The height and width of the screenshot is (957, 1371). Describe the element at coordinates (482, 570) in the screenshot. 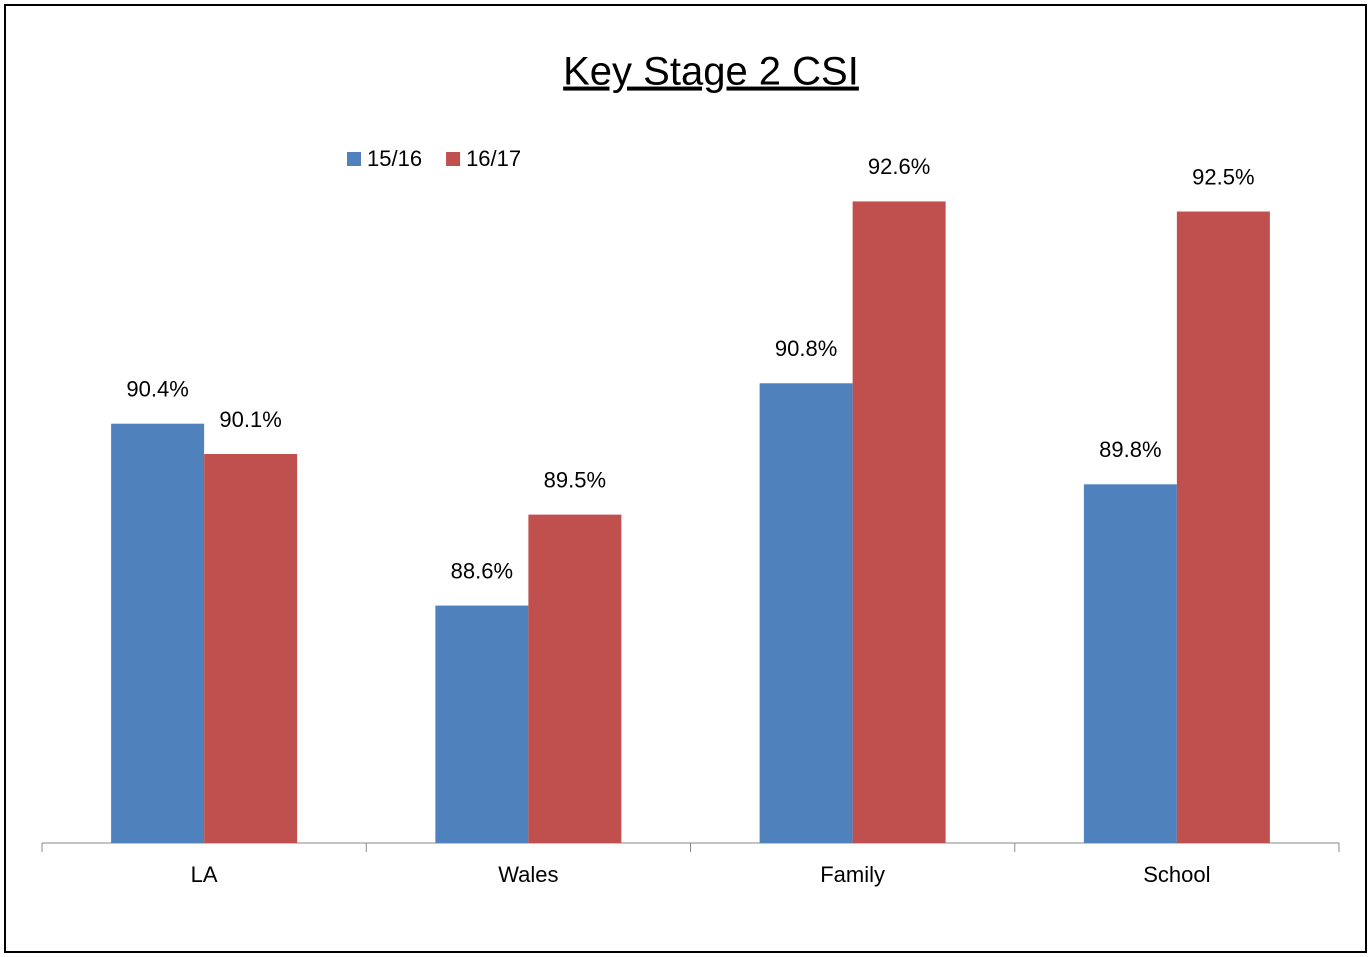

I see `value-label: 88.6%` at that location.